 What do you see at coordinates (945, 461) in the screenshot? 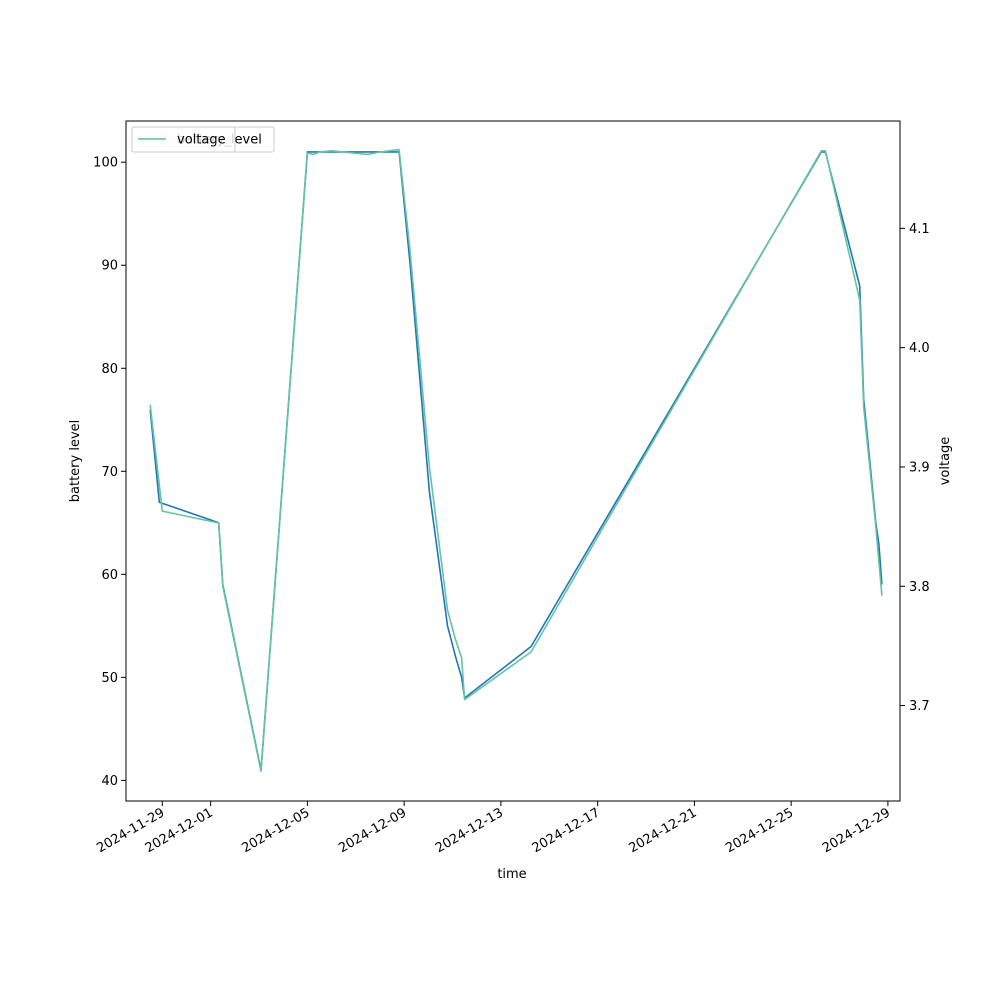
I see `y-axis-right-title: voltage` at bounding box center [945, 461].